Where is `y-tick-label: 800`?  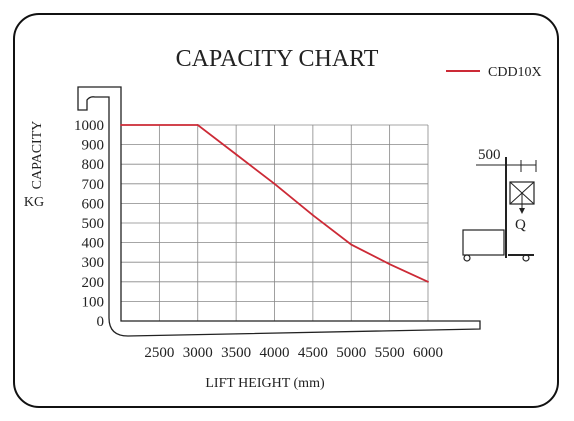
y-tick-label: 800 is located at coordinates (93, 165).